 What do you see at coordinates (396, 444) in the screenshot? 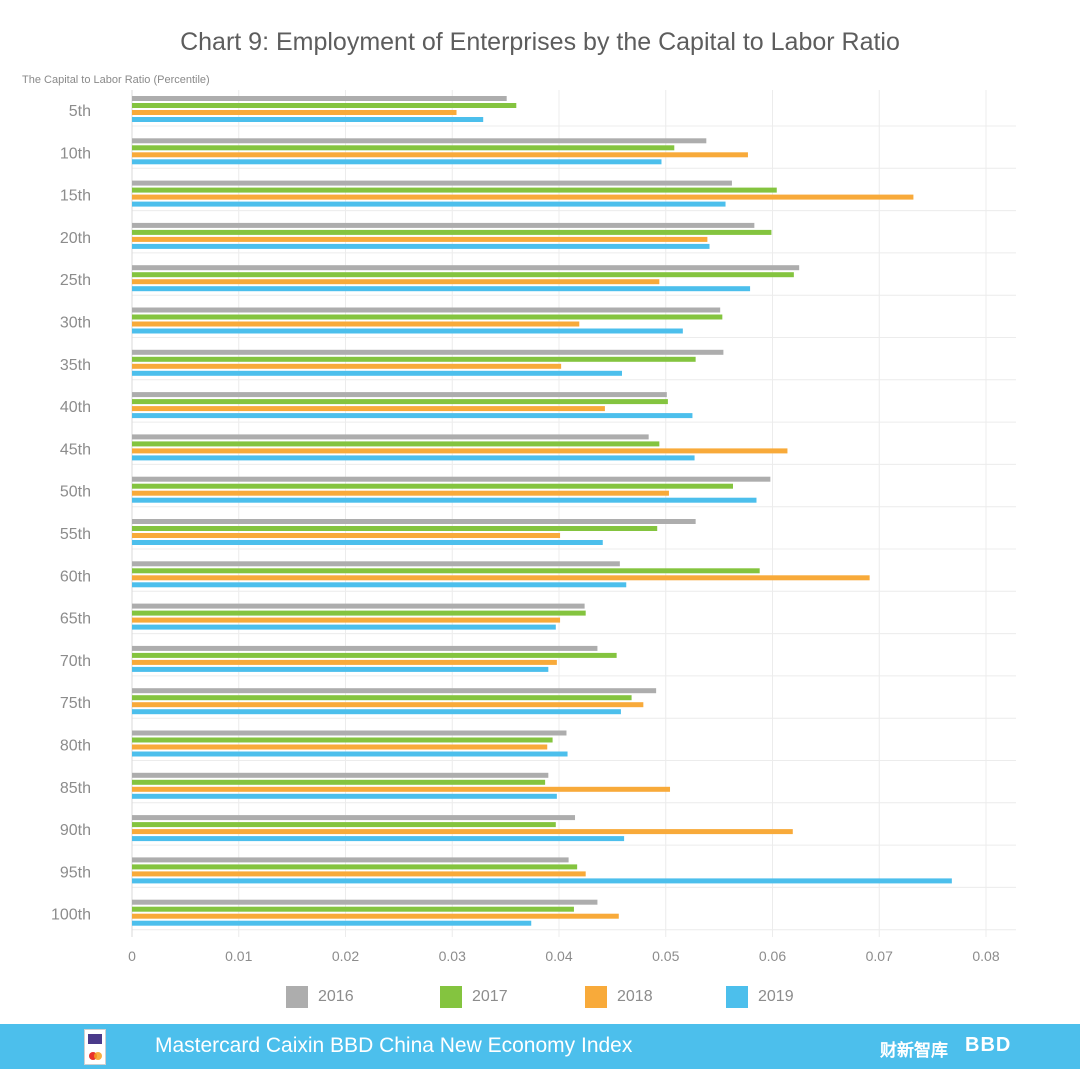
I see `bar-2017-45th` at bounding box center [396, 444].